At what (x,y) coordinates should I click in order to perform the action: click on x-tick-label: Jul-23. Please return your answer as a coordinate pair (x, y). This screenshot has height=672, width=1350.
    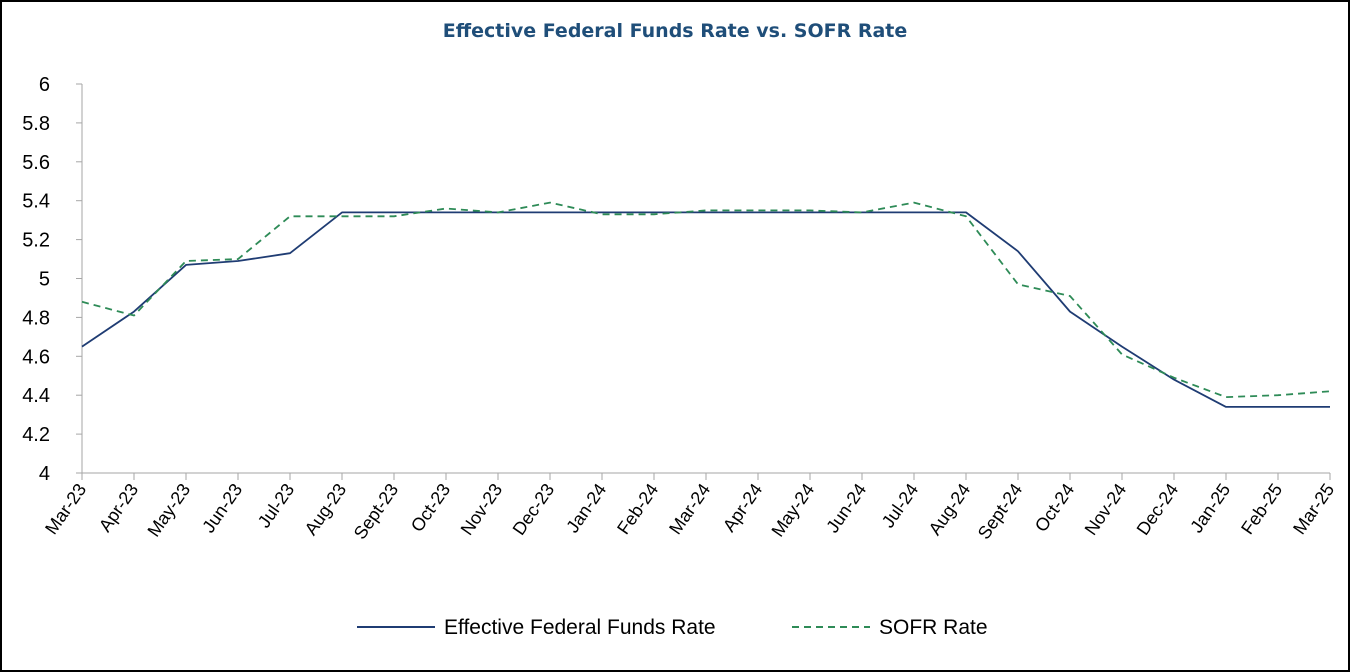
    Looking at the image, I should click on (276, 506).